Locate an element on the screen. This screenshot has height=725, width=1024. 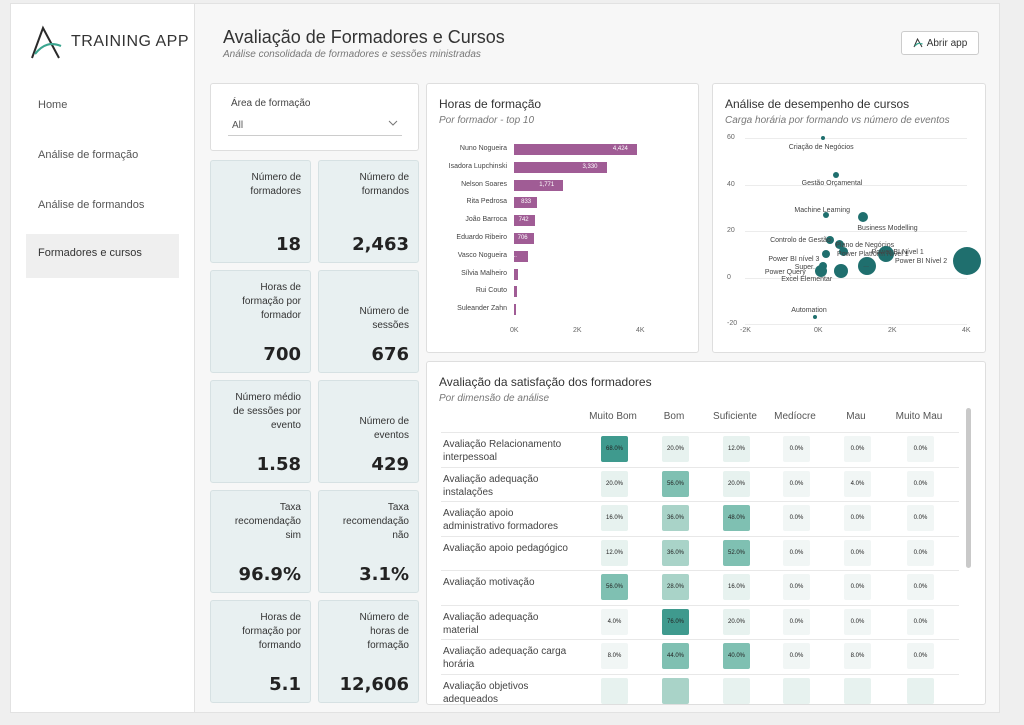
scatter-point-label: Automation is located at coordinates (809, 311).